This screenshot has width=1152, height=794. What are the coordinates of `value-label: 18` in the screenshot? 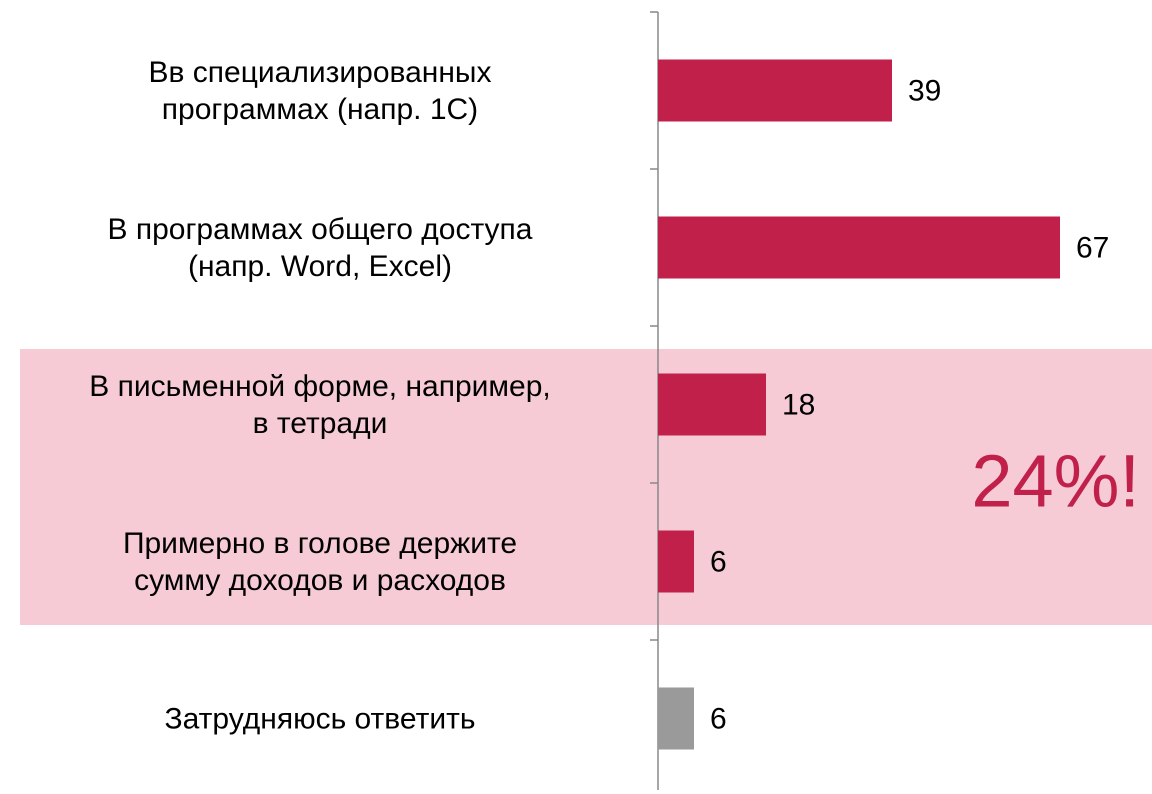 It's located at (798, 404).